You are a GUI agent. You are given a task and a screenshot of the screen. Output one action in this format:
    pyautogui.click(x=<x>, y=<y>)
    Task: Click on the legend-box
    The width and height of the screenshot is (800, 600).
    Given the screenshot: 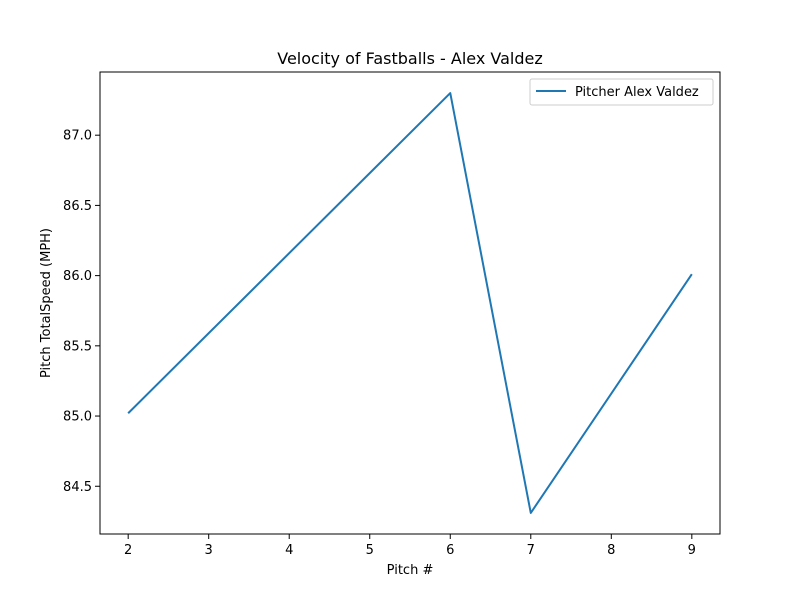 What is the action you would take?
    pyautogui.click(x=621, y=92)
    